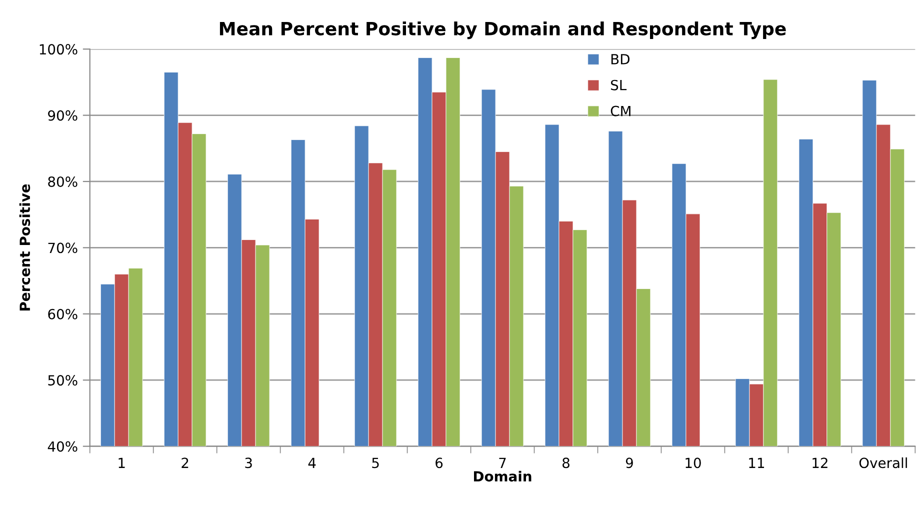 This screenshot has width=917, height=506. I want to click on y-tick-label: 60%, so click(63, 314).